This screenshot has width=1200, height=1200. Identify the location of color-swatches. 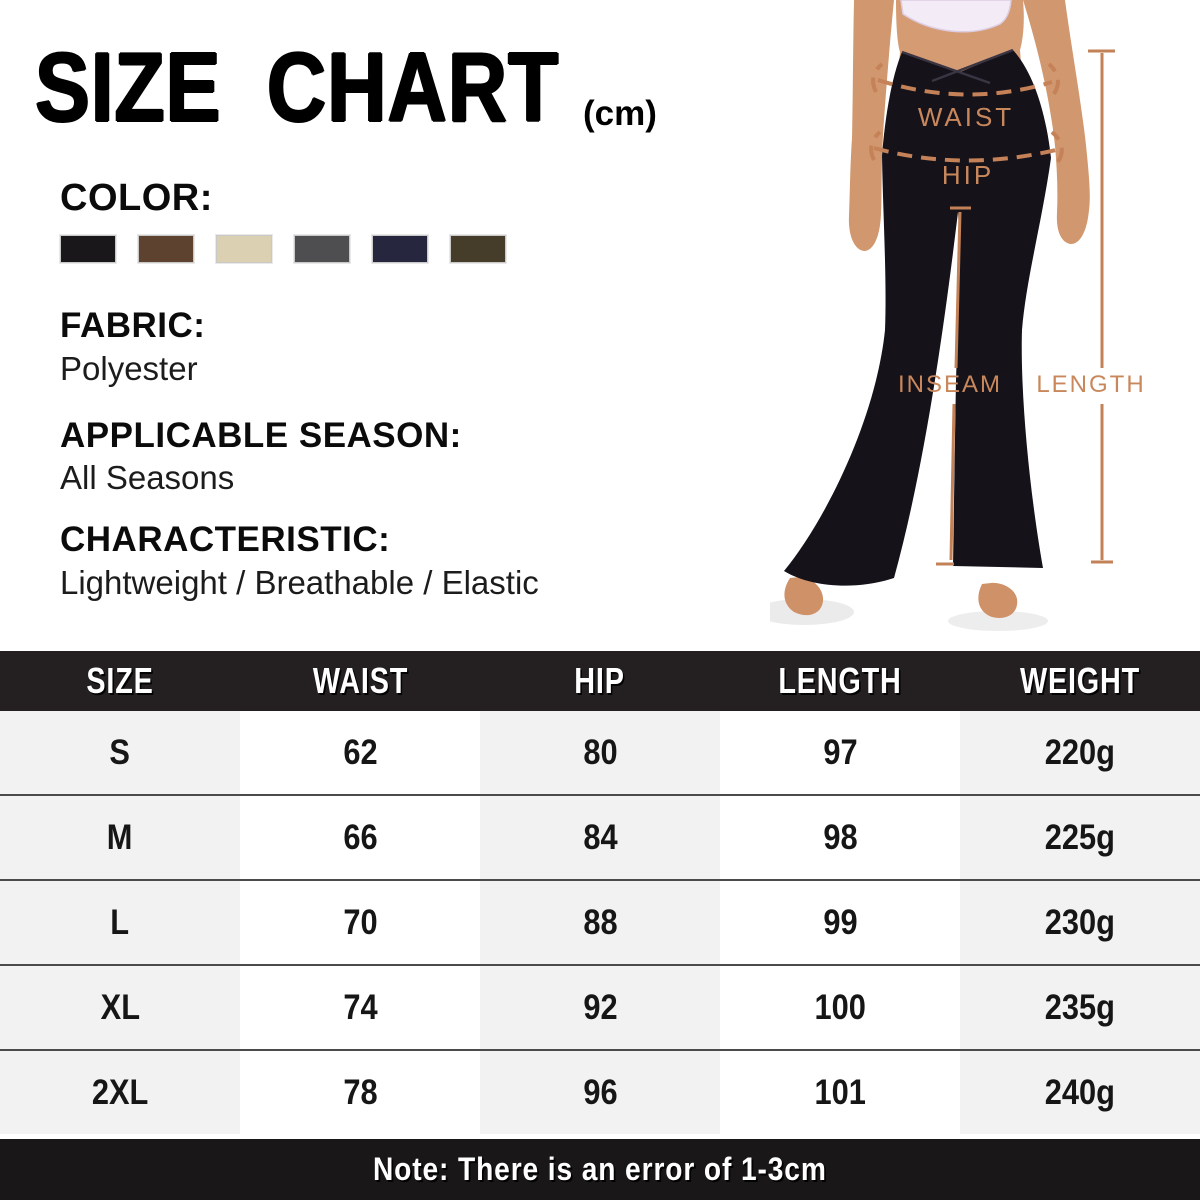
(293, 249).